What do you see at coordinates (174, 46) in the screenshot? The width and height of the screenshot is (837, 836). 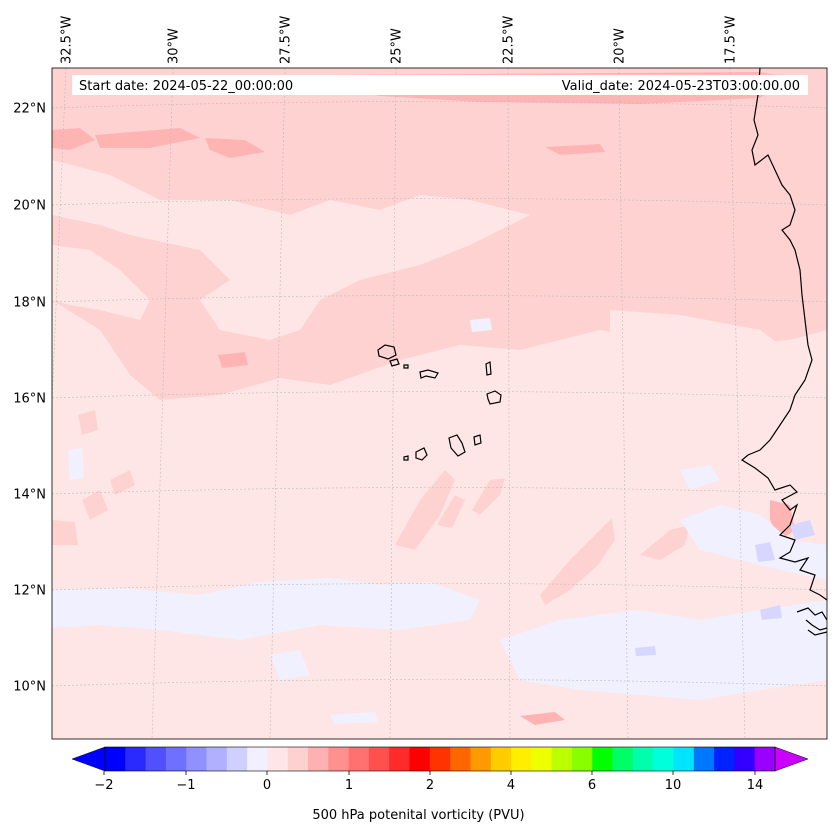 I see `lon-tick-label: 30°W` at bounding box center [174, 46].